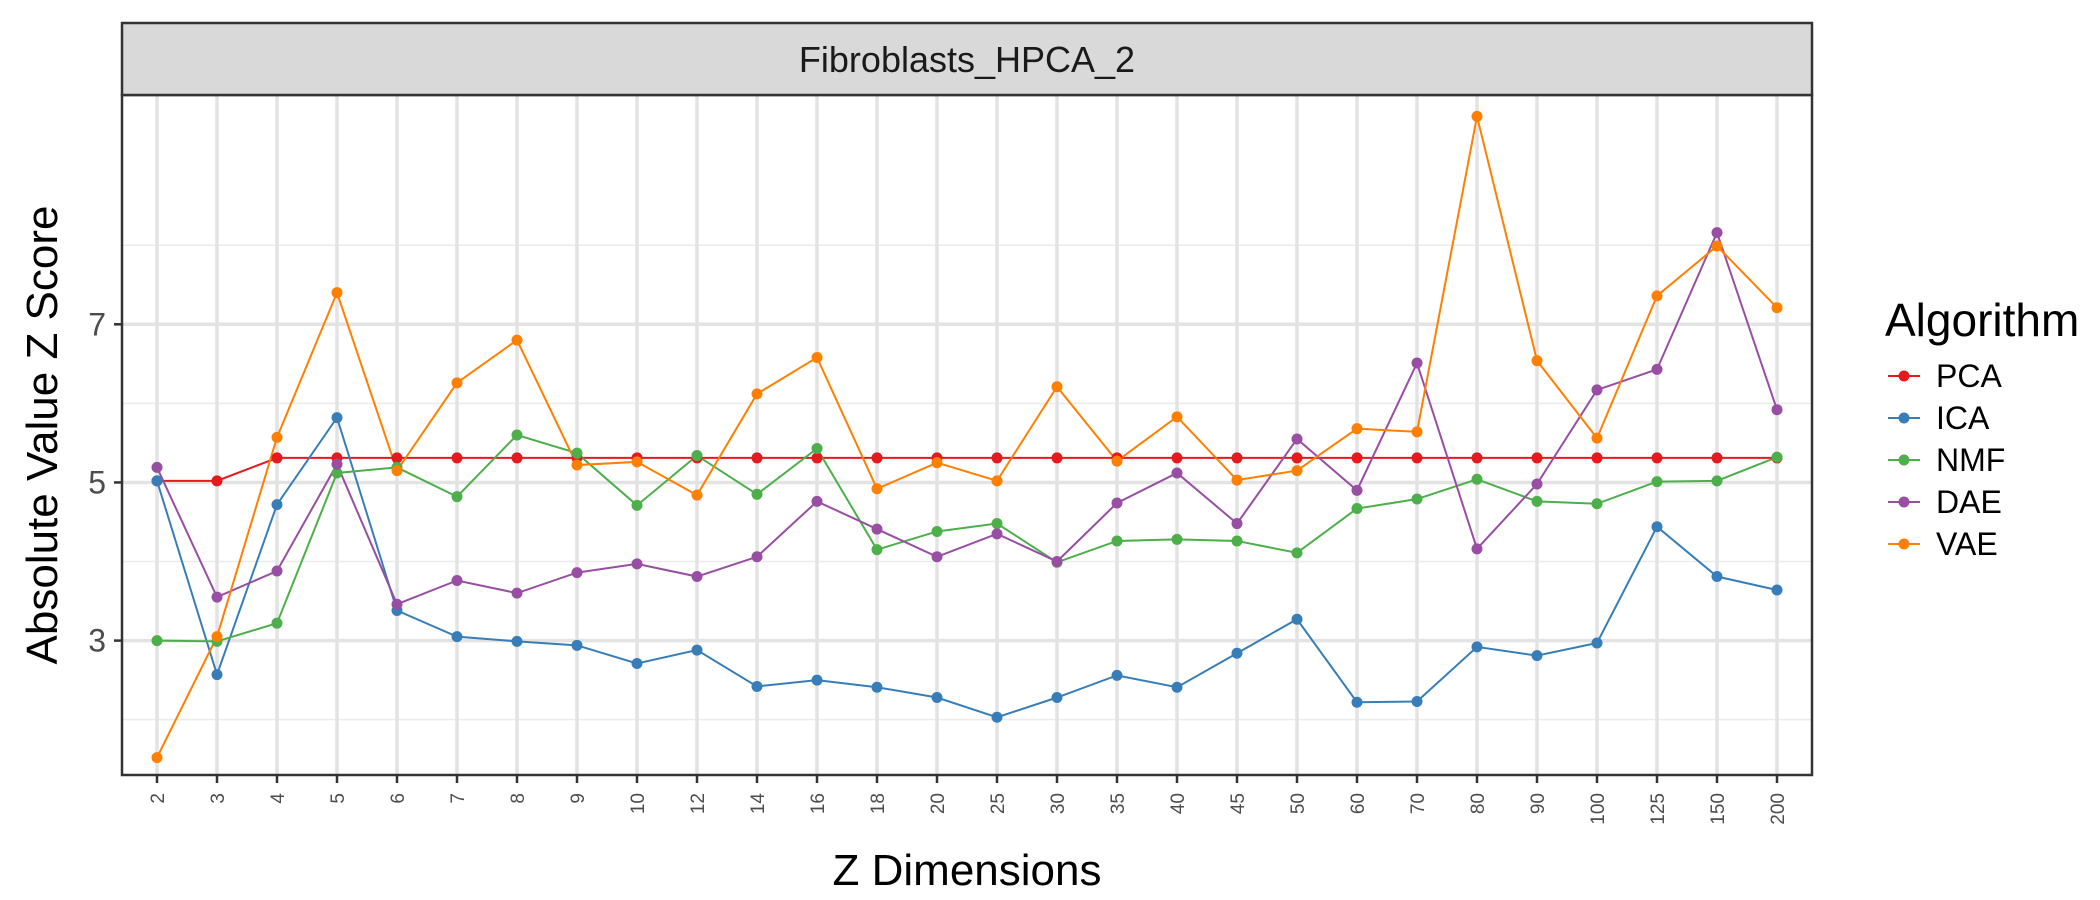 This screenshot has height=900, width=2100. What do you see at coordinates (698, 803) in the screenshot?
I see `x-tick-label: 12` at bounding box center [698, 803].